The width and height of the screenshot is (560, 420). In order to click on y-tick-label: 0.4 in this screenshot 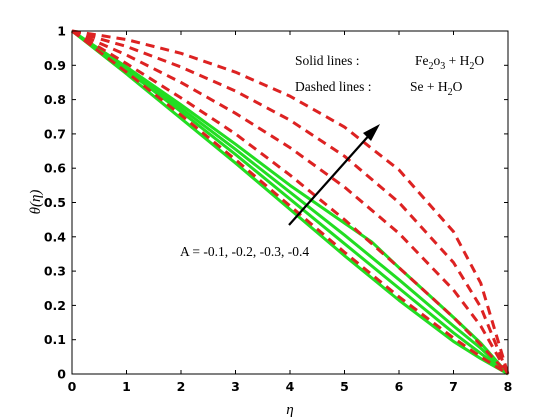, I will do `click(55, 236)`.